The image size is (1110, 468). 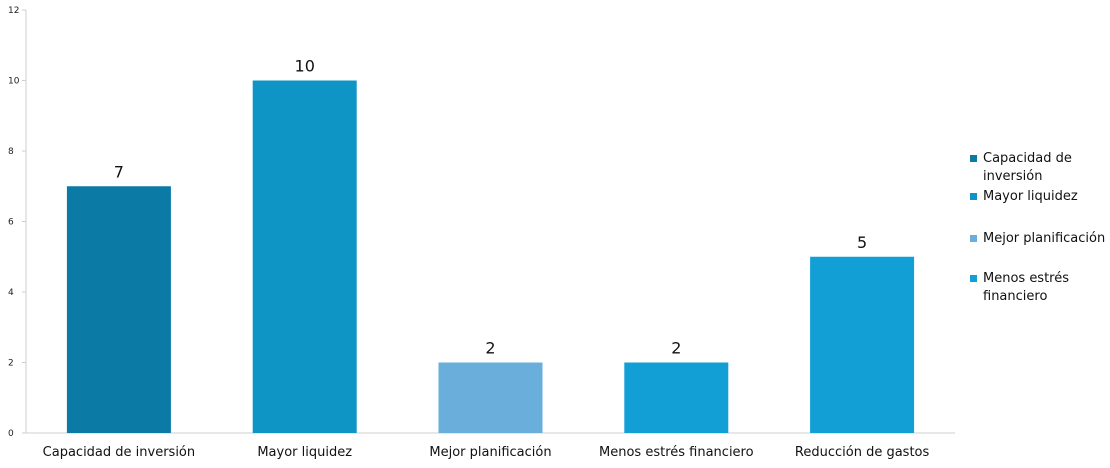 What do you see at coordinates (17, 222) in the screenshot?
I see `y-axis: 0 2 4 6 8 10 12` at bounding box center [17, 222].